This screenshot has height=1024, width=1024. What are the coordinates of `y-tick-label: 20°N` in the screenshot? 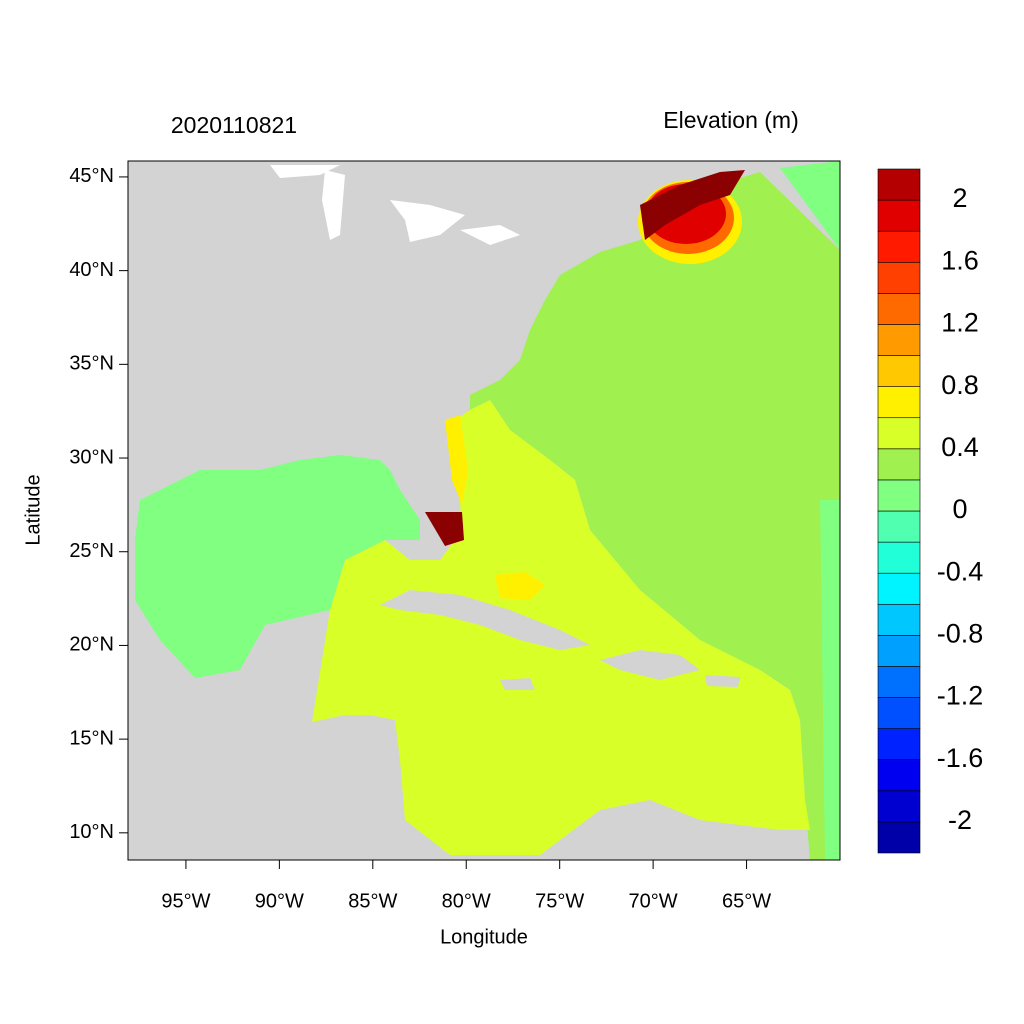 It's located at (91, 645).